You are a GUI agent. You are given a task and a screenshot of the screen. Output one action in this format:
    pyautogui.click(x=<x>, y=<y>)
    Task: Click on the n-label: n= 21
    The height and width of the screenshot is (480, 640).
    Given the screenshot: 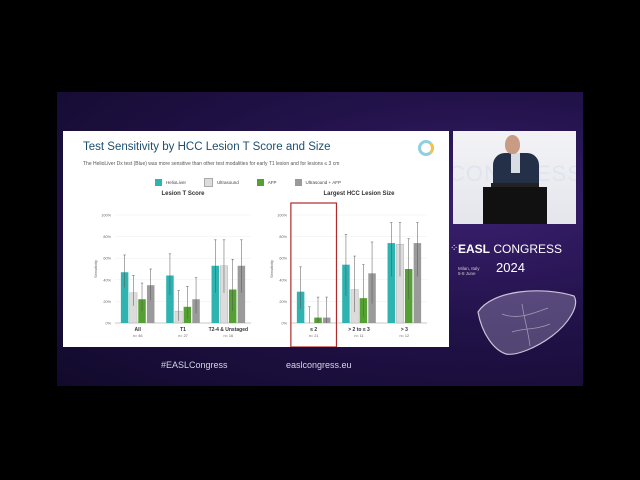 What is the action you would take?
    pyautogui.click(x=314, y=336)
    